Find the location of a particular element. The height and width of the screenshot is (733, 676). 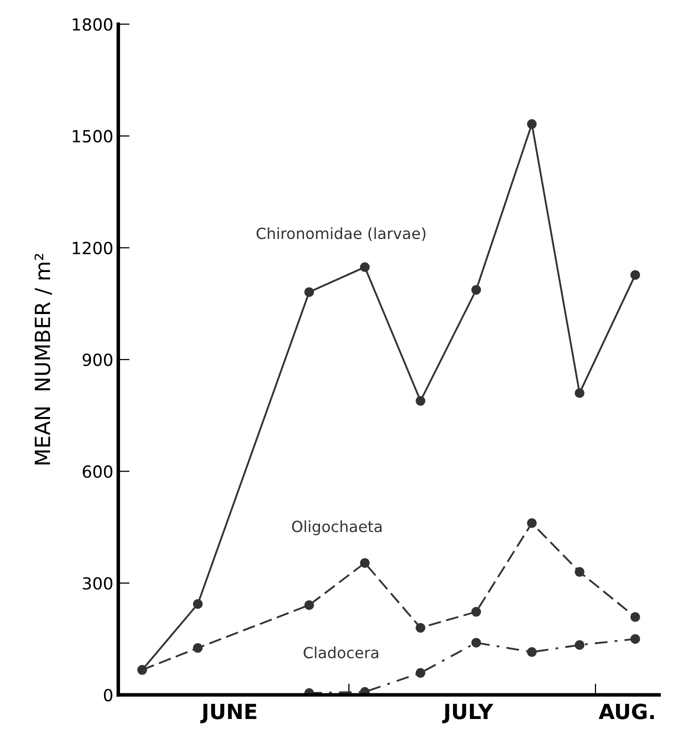

x-tick-label: JULY is located at coordinates (468, 714).